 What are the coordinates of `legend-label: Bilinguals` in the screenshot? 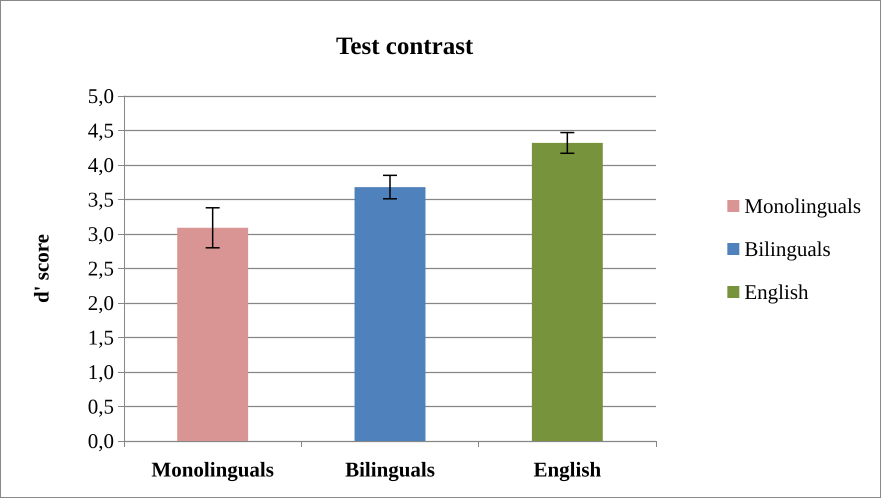 It's located at (787, 249).